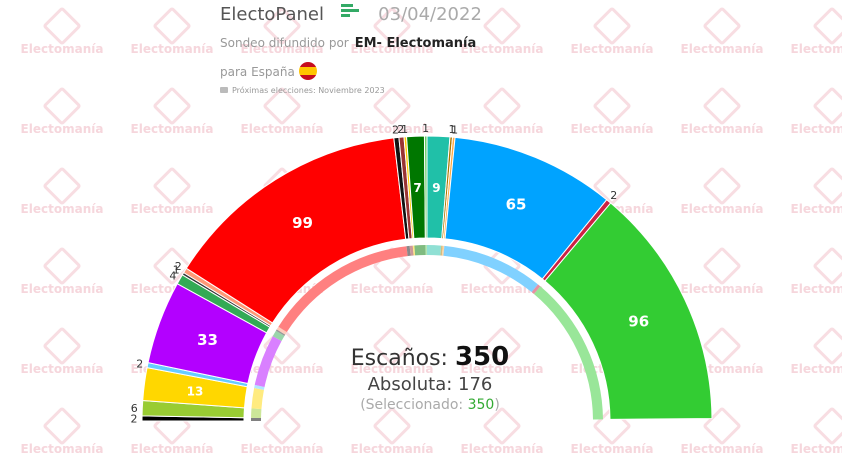 The image size is (842, 456). I want to click on seat-label: 6, so click(134, 408).